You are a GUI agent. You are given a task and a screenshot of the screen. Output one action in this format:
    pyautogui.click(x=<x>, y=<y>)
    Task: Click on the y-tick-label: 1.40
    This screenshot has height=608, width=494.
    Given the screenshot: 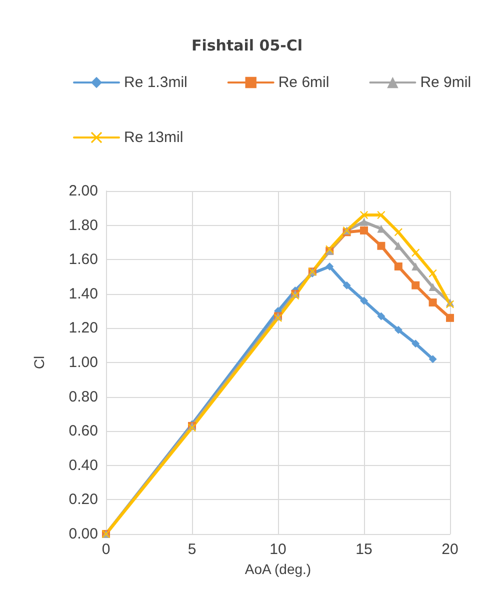 What is the action you would take?
    pyautogui.click(x=83, y=293)
    